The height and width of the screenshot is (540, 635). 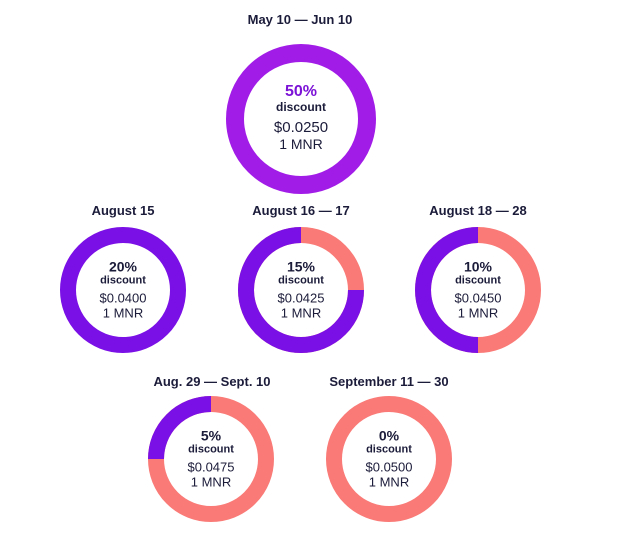 I want to click on discount-percent: 0%, so click(x=389, y=435).